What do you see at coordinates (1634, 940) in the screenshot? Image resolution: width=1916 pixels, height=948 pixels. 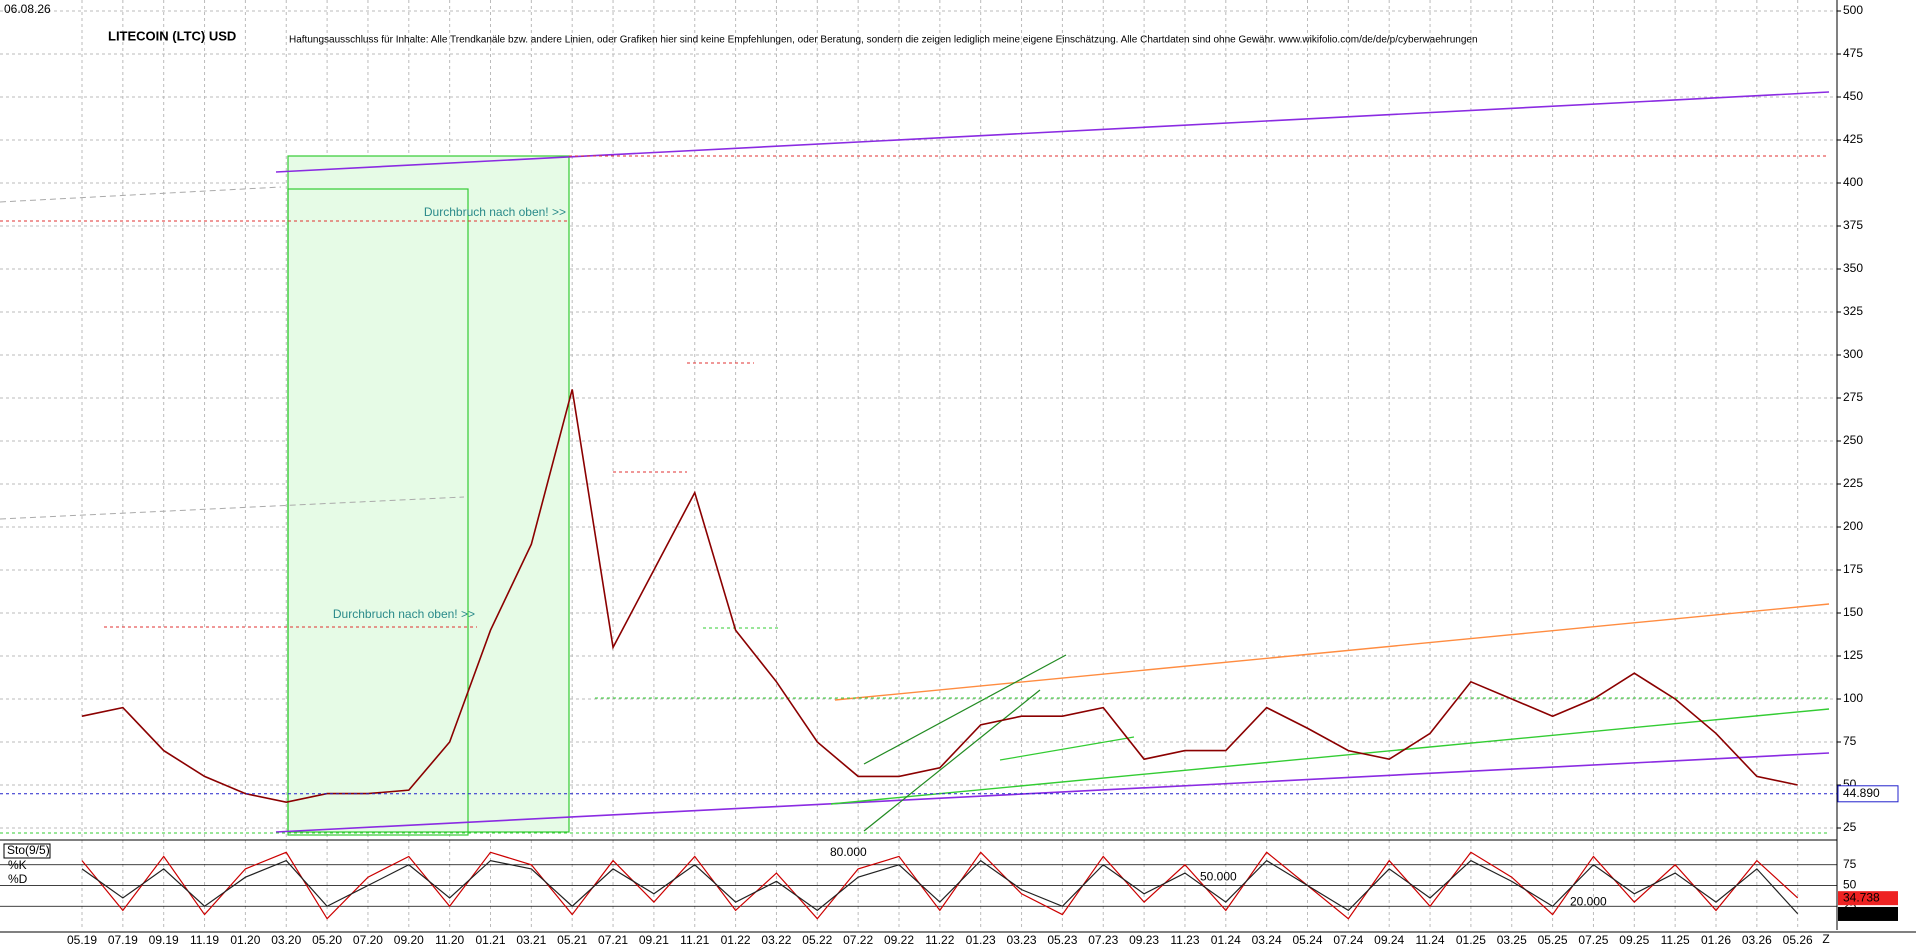 I see `x-tick-label: 09.25` at bounding box center [1634, 940].